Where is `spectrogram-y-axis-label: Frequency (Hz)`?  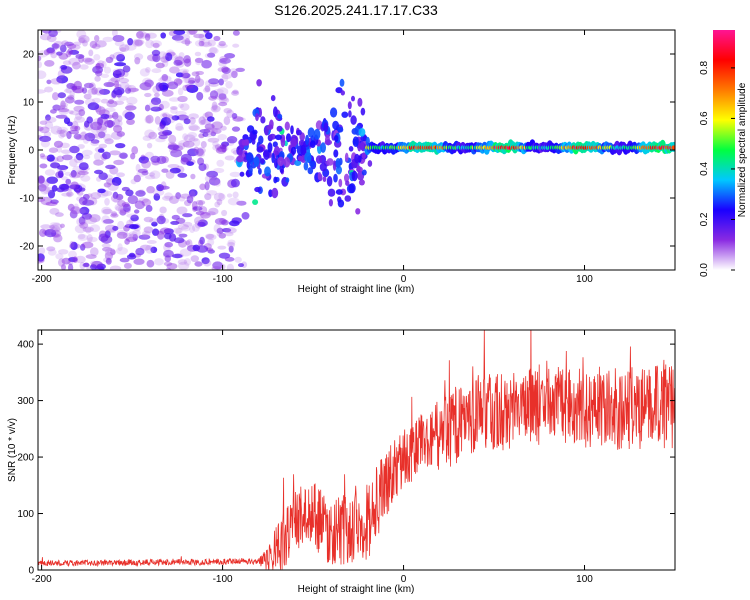
spectrogram-y-axis-label: Frequency (Hz) is located at coordinates (12, 150).